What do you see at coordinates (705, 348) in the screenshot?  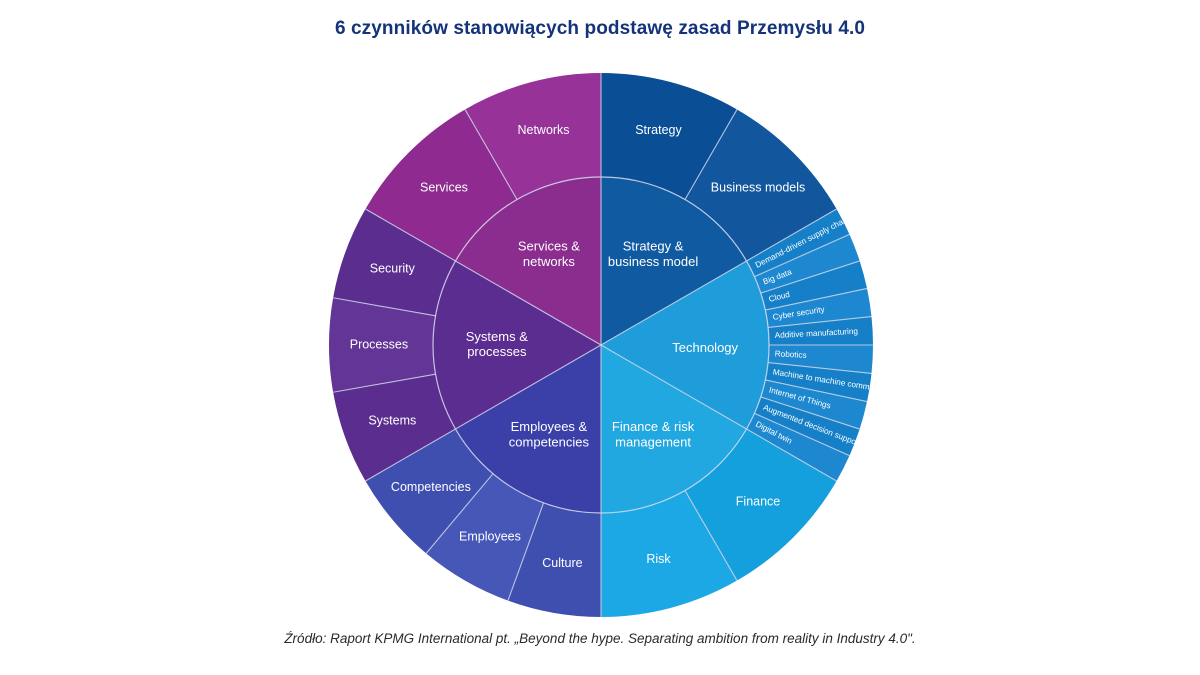 I see `inner-sector-label: Technology` at bounding box center [705, 348].